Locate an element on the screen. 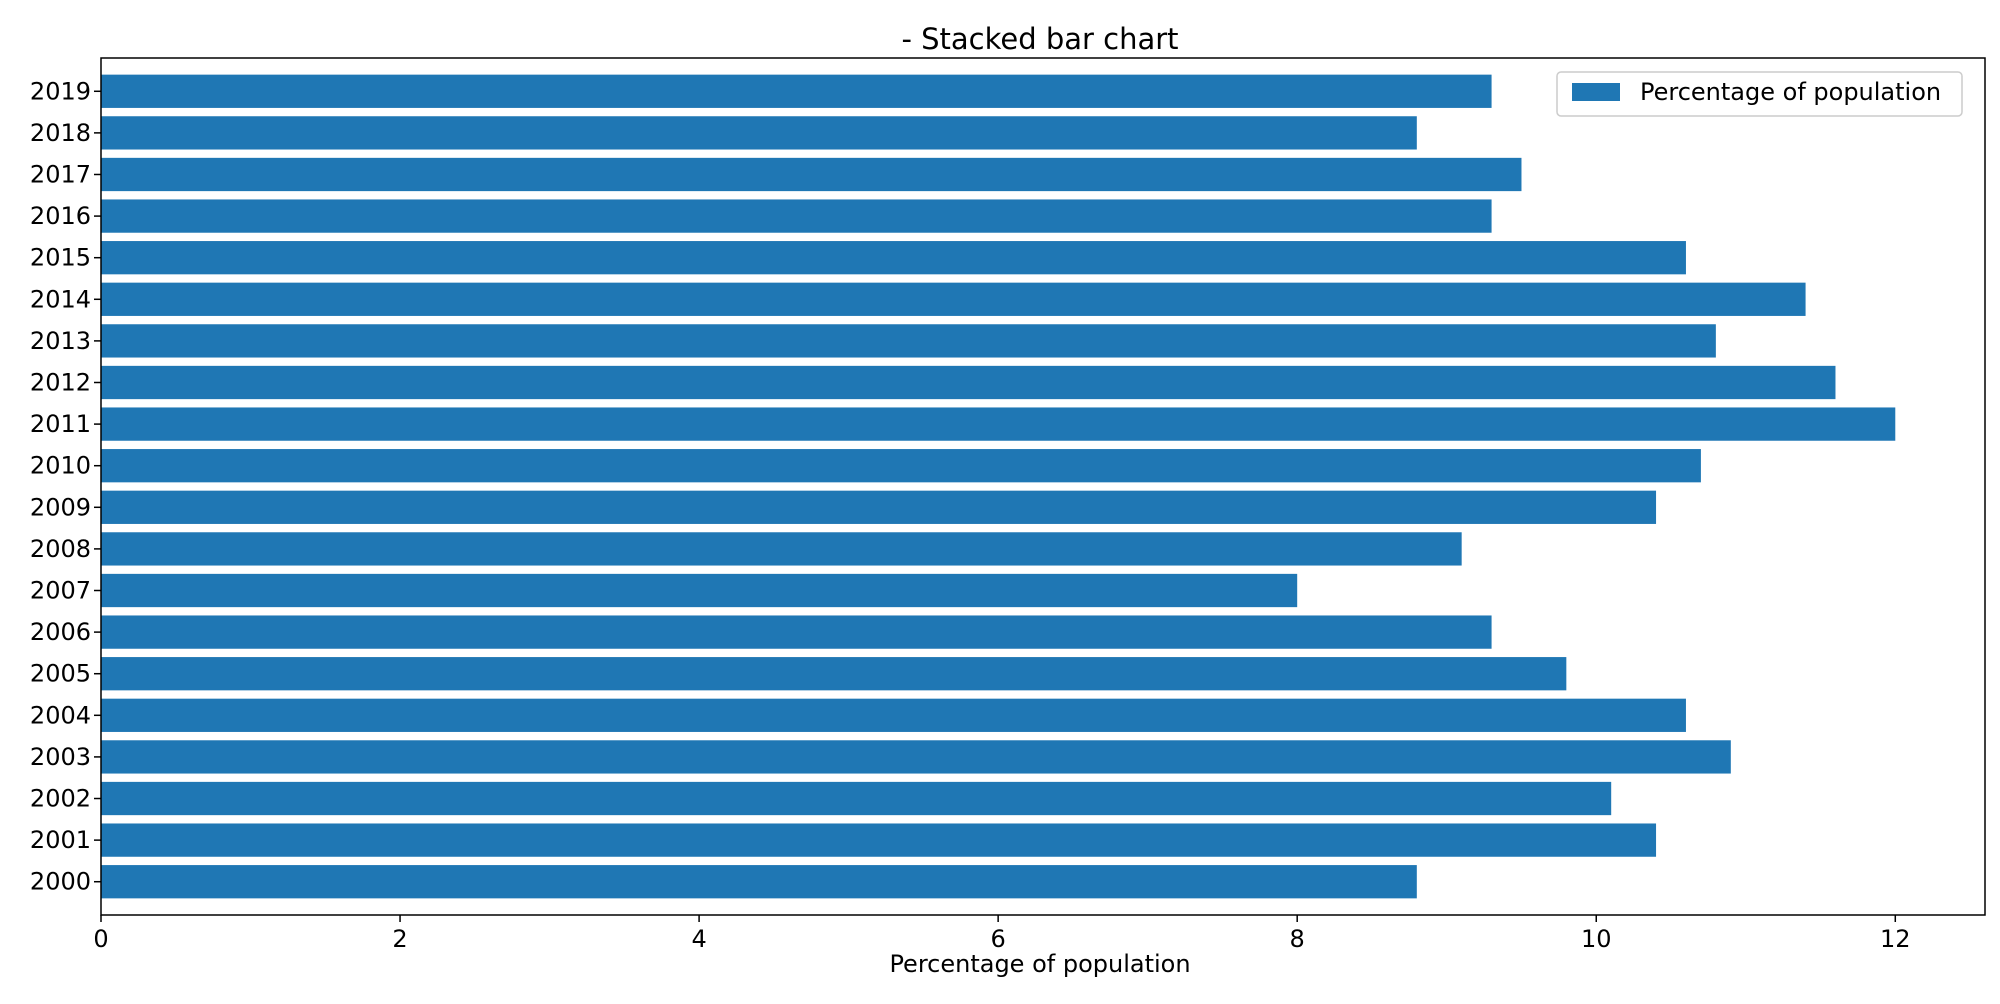  x-axis-ticks: 0 2 4 6 8 10 12 is located at coordinates (1002, 934).